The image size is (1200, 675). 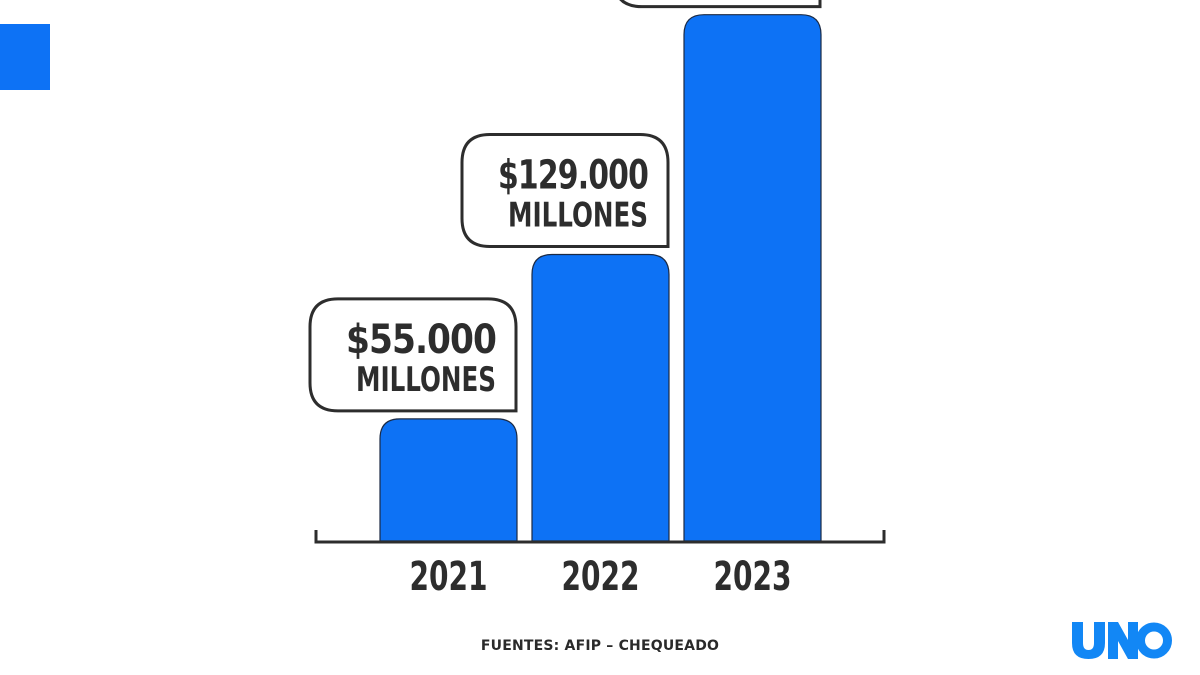 I want to click on logo-letter-u, so click(x=1088, y=640).